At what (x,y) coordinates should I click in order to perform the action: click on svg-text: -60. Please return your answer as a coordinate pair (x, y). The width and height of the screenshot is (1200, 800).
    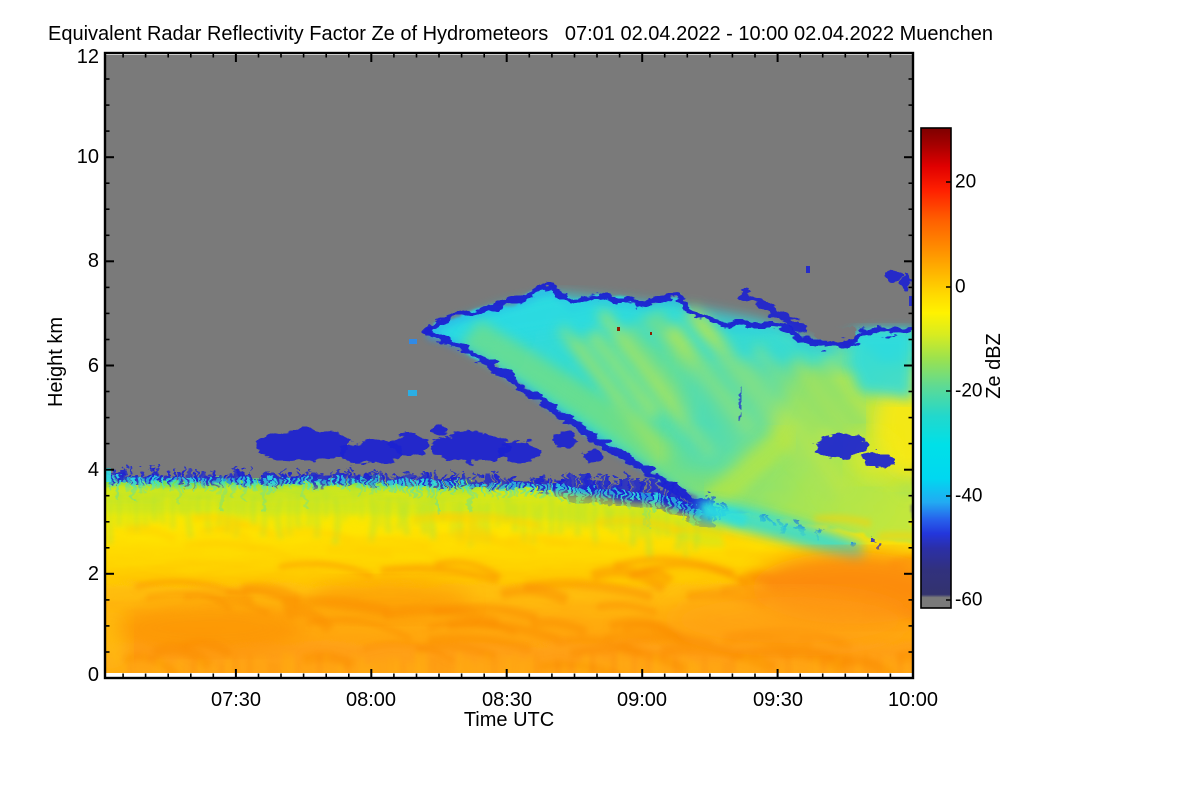
    Looking at the image, I should click on (968, 600).